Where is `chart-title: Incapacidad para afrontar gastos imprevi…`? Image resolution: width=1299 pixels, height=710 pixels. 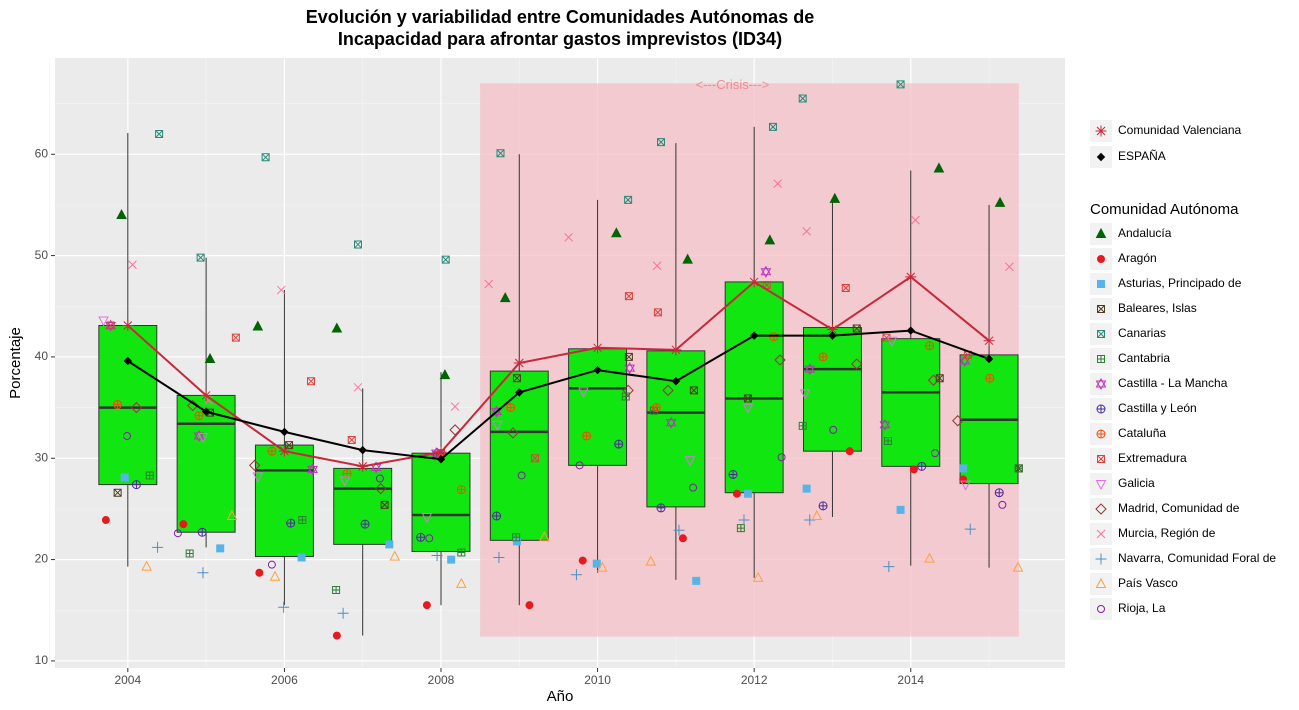 chart-title: Incapacidad para afrontar gastos imprevi… is located at coordinates (560, 39).